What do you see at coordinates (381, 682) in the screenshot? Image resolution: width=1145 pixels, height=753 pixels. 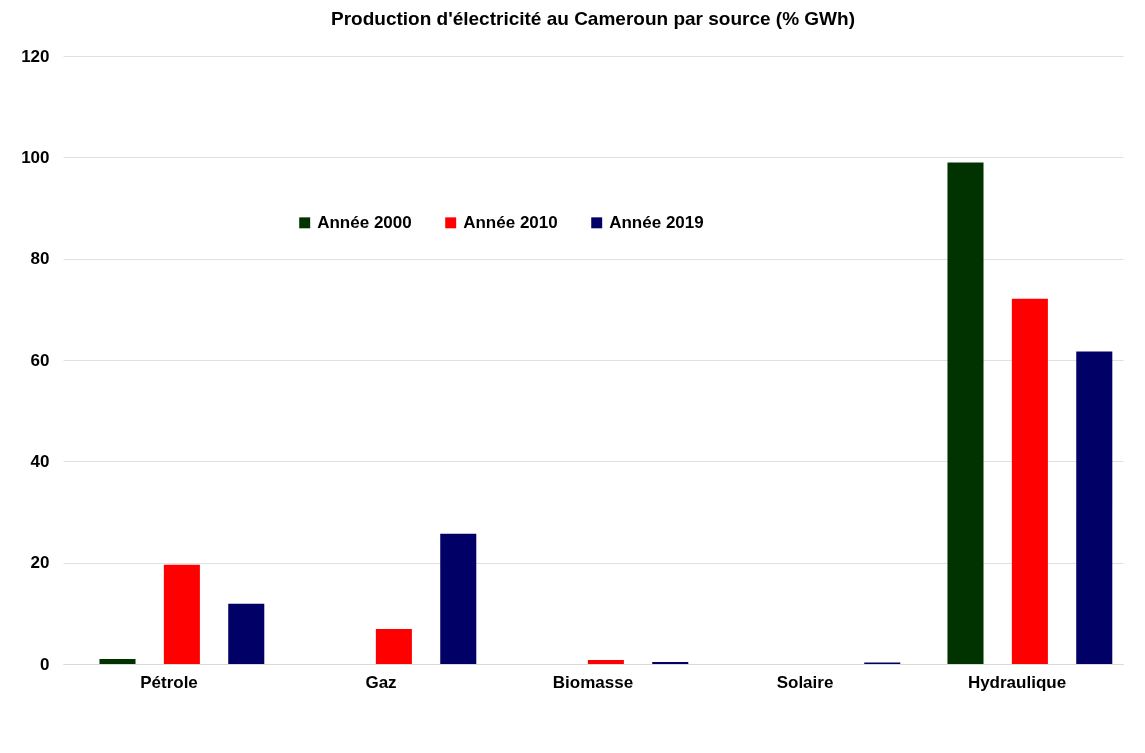 I see `x-tick-label: Gaz` at bounding box center [381, 682].